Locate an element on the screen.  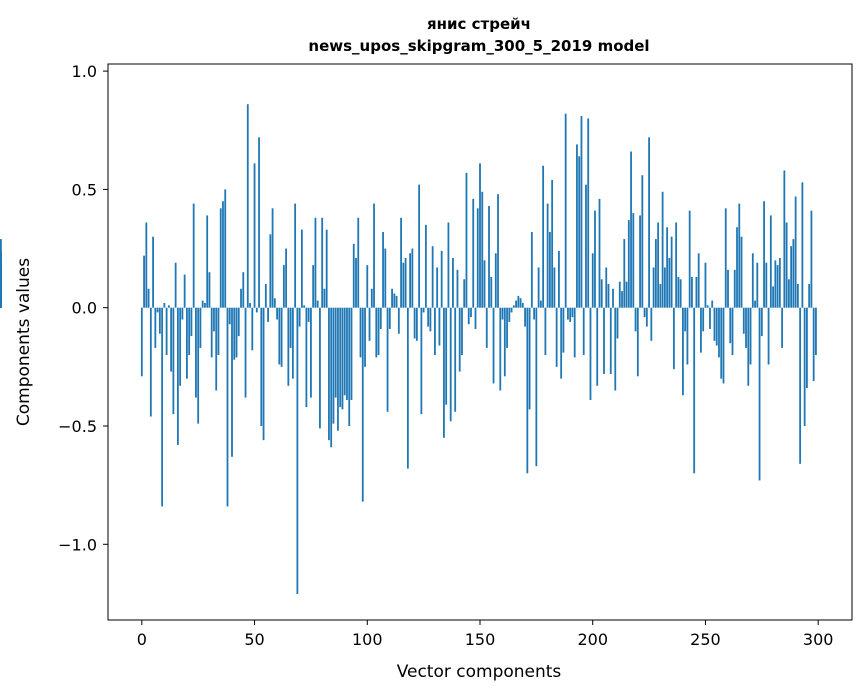
x-tick-label: 100 is located at coordinates (367, 639).